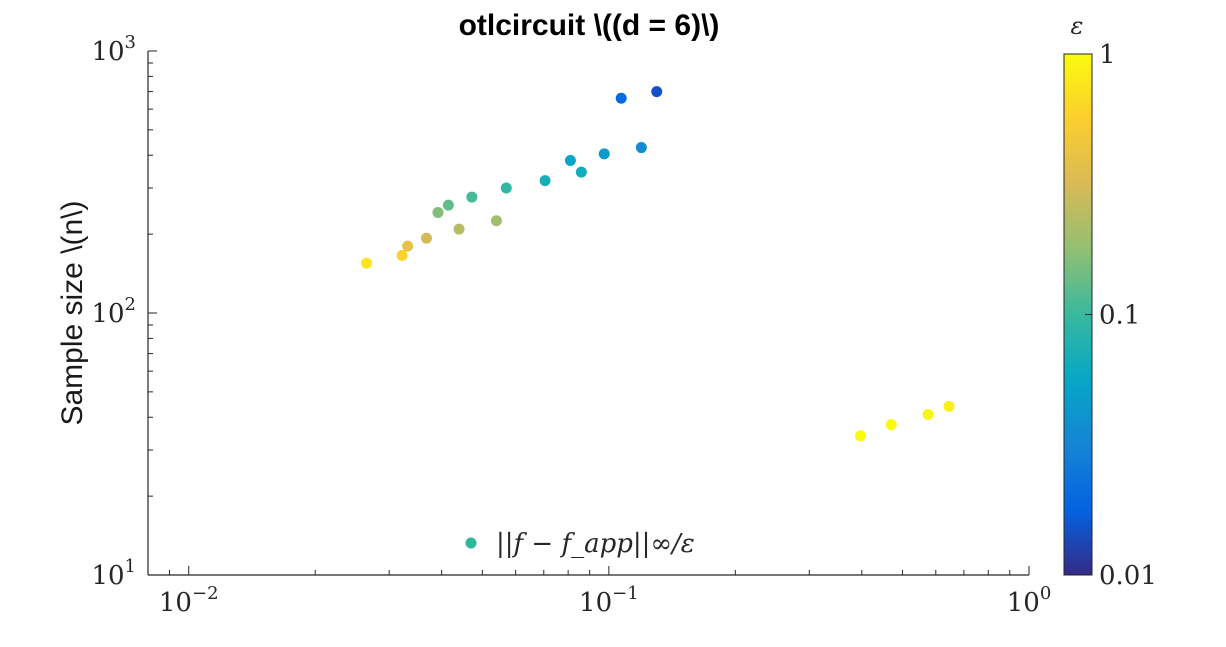 The width and height of the screenshot is (1226, 647). I want to click on x-tick-label: 10⁻¹, so click(609, 600).